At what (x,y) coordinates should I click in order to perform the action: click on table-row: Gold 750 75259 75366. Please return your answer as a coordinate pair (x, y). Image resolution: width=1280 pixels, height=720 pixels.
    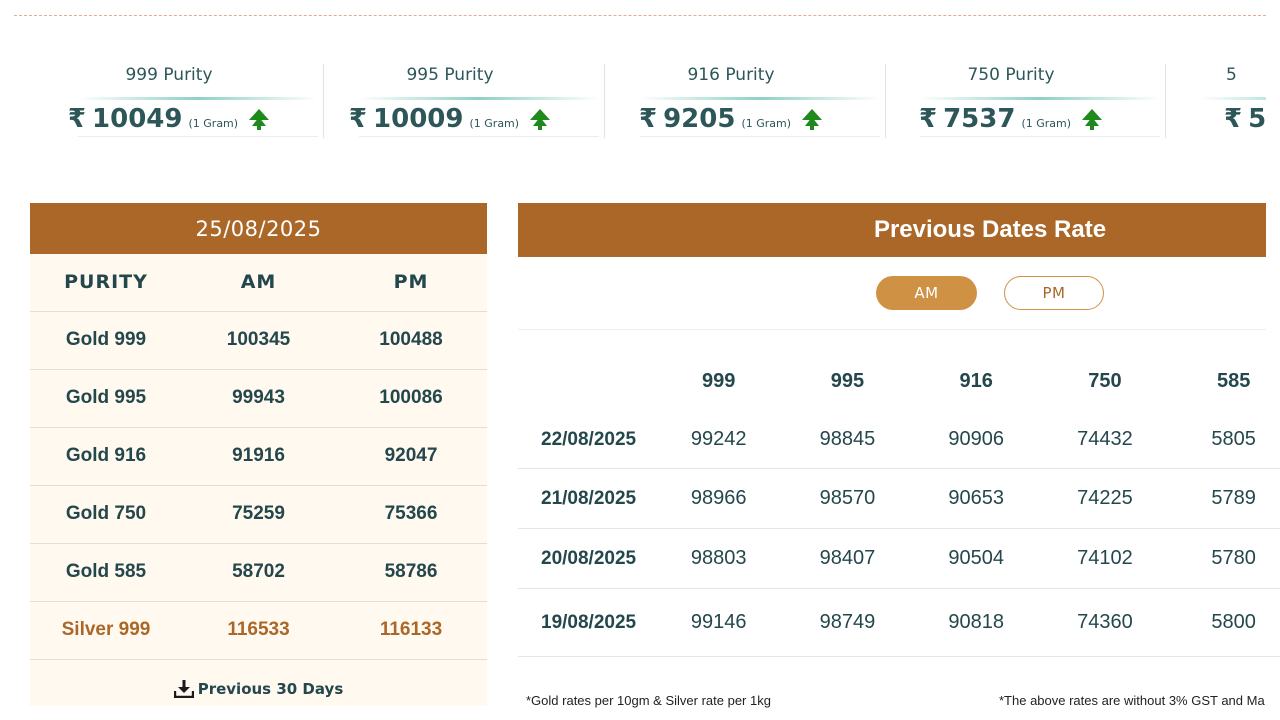
    Looking at the image, I should click on (258, 514).